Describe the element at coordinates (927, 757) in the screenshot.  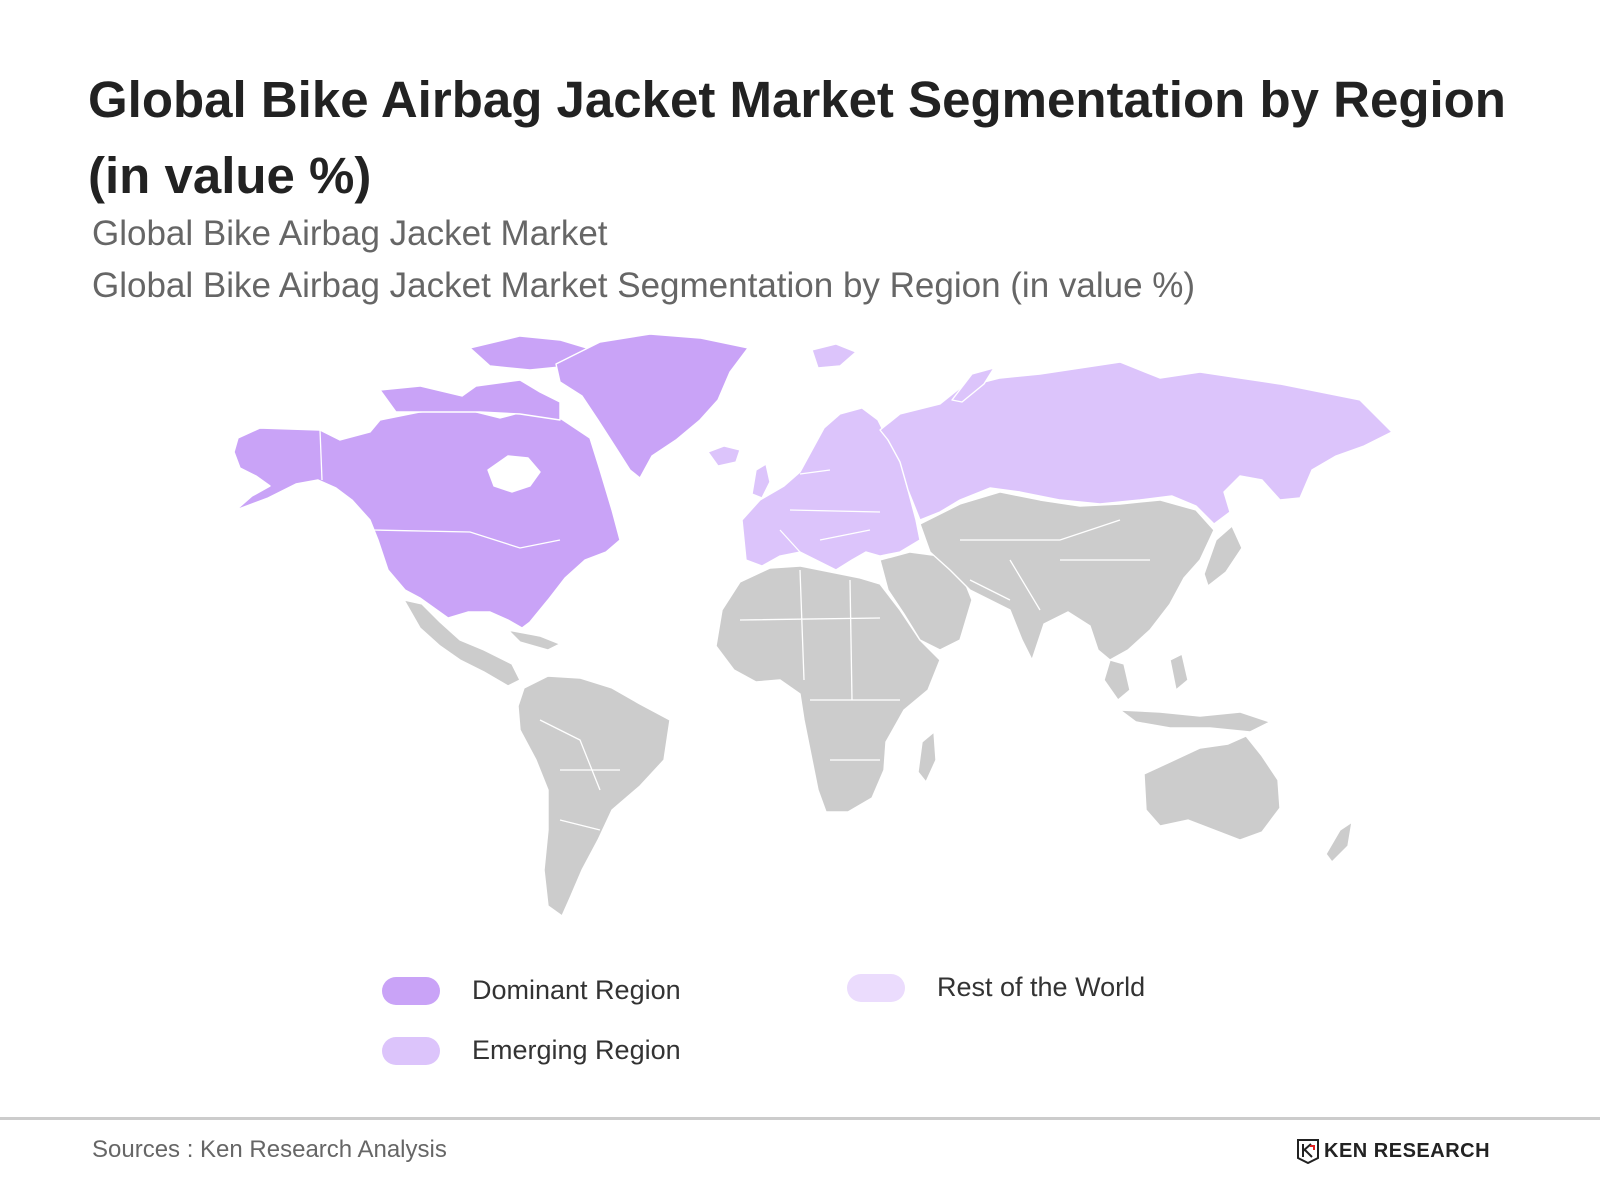
I see `region-madagascar` at that location.